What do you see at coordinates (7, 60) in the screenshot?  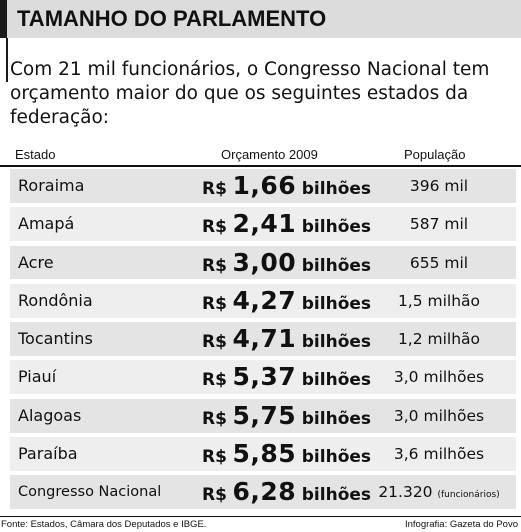 I see `side-rule` at bounding box center [7, 60].